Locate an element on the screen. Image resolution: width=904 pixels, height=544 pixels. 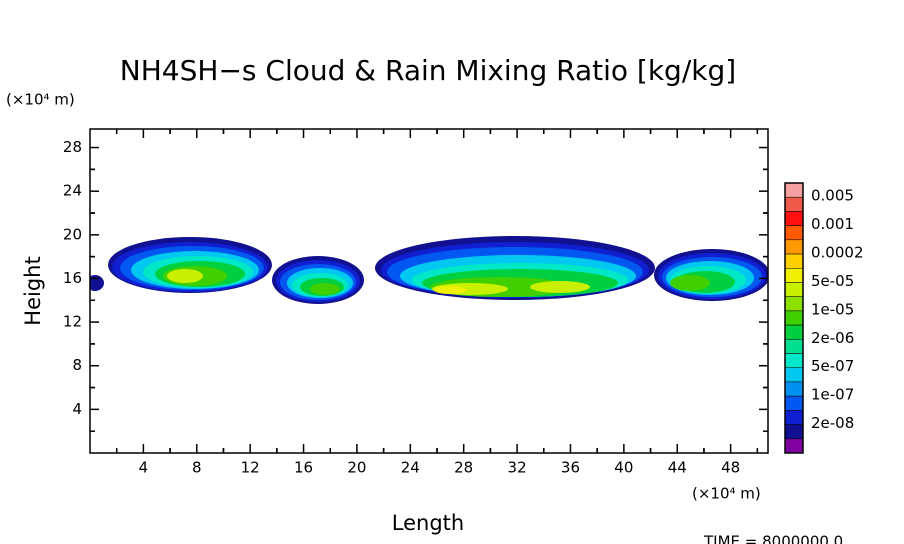
y-tick-label: 12 is located at coordinates (72, 322).